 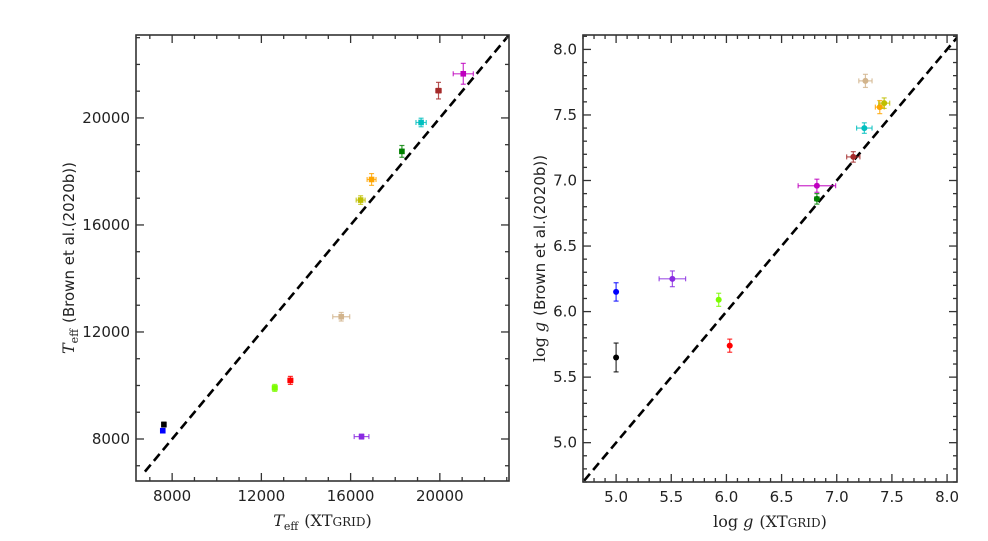 What do you see at coordinates (947, 497) in the screenshot?
I see `logg-x-tick-label: 8.0` at bounding box center [947, 497].